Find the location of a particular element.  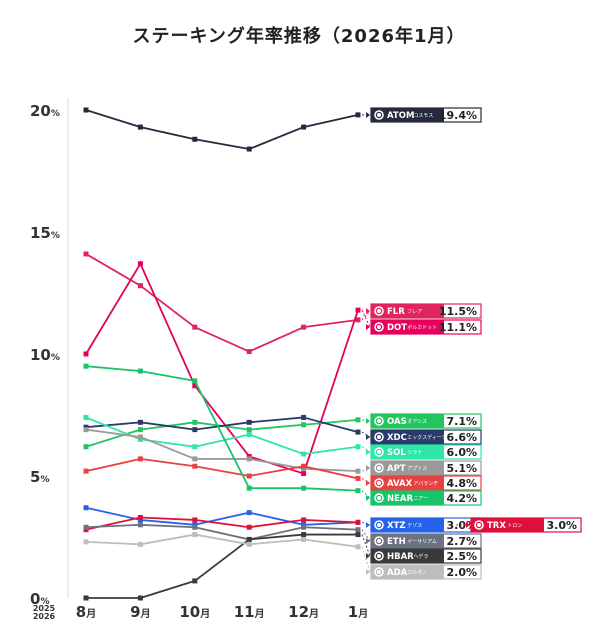

aptos-icon is located at coordinates (379, 468).